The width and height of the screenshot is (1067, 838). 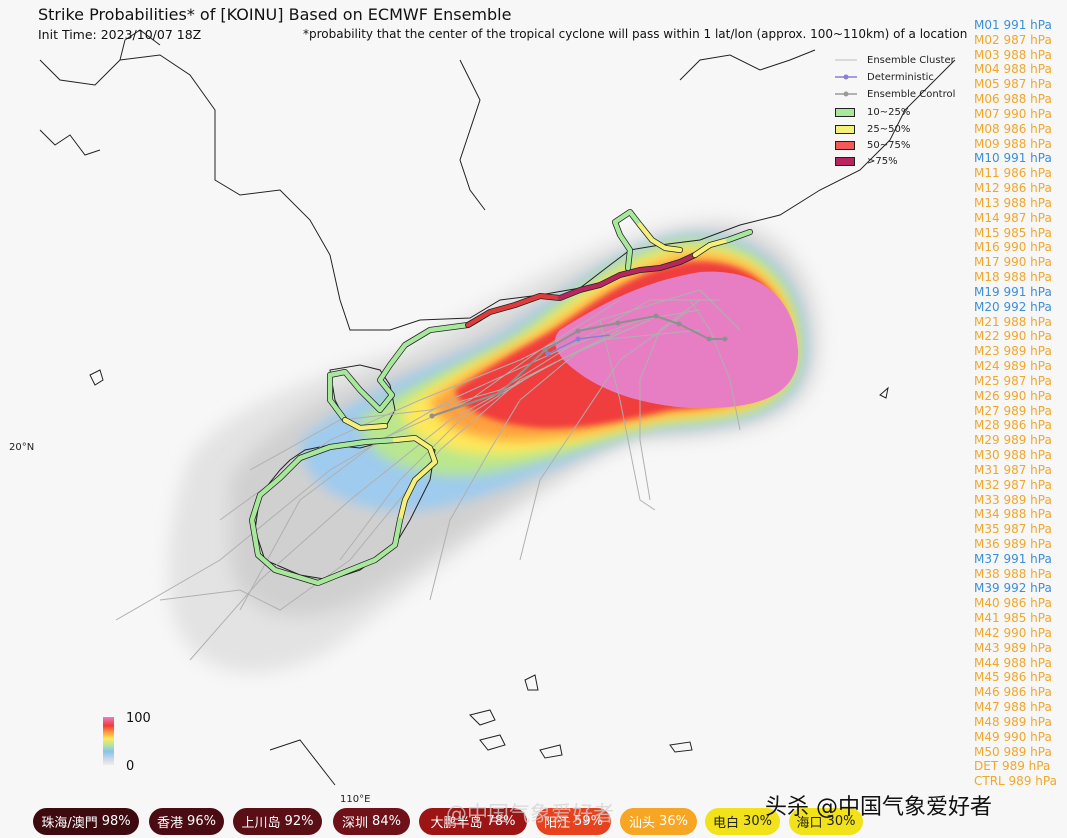 I want to click on member-pressure-item: M49 990 hPa, so click(x=1013, y=736).